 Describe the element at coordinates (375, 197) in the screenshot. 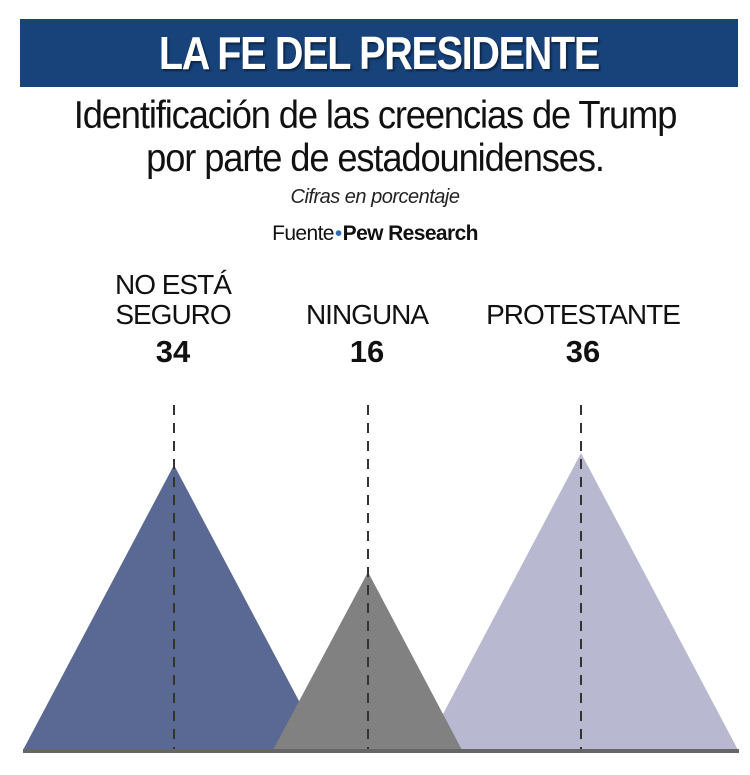

I see `units-note: Cifras en porcentaje` at that location.